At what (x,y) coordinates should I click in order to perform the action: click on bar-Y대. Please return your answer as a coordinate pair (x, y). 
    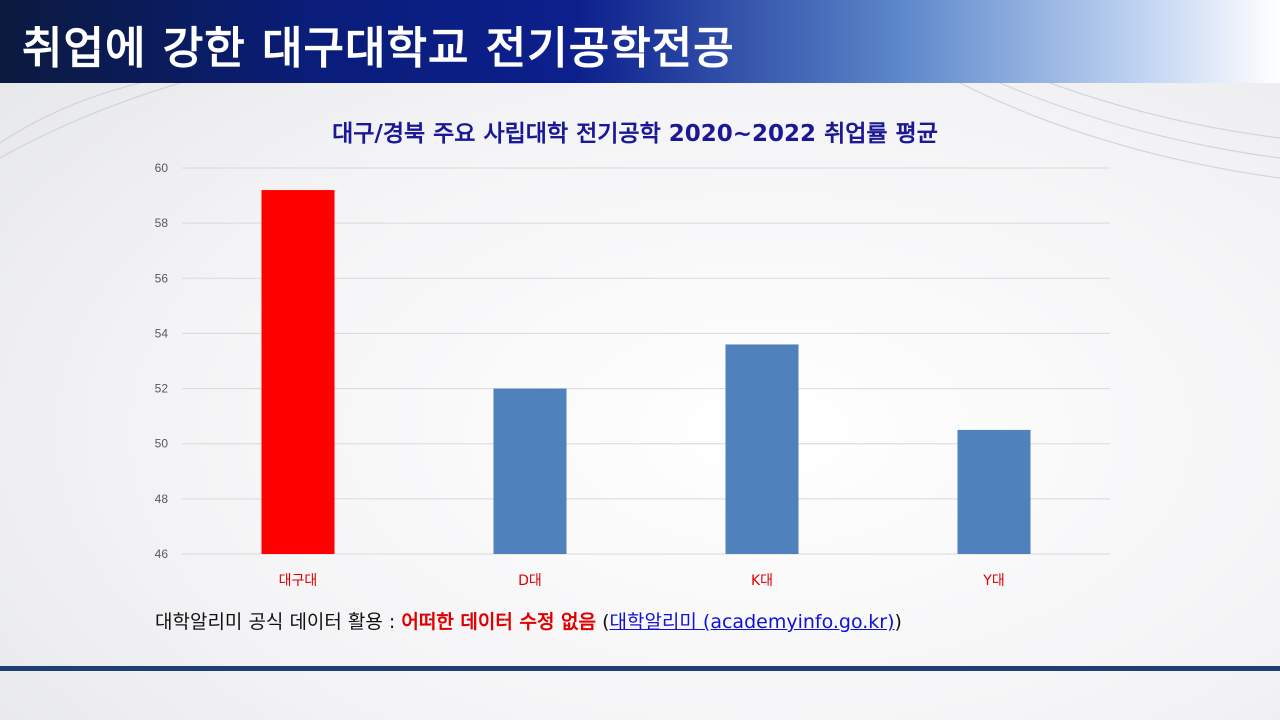
    Looking at the image, I should click on (994, 491).